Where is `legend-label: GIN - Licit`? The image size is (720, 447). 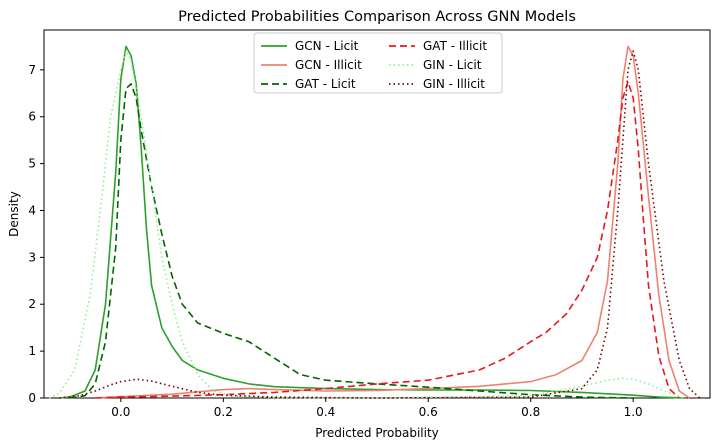 legend-label: GIN - Licit is located at coordinates (452, 65).